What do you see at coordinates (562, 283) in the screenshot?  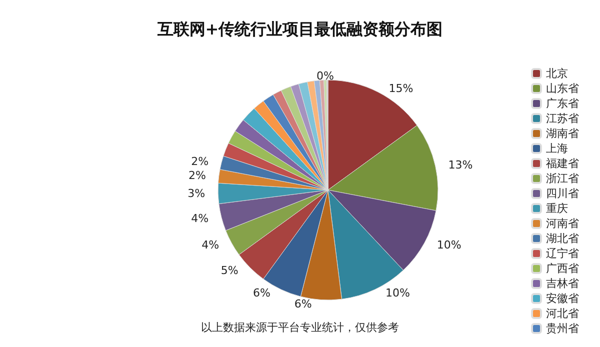 I see `legend-label: 吉林省` at bounding box center [562, 283].